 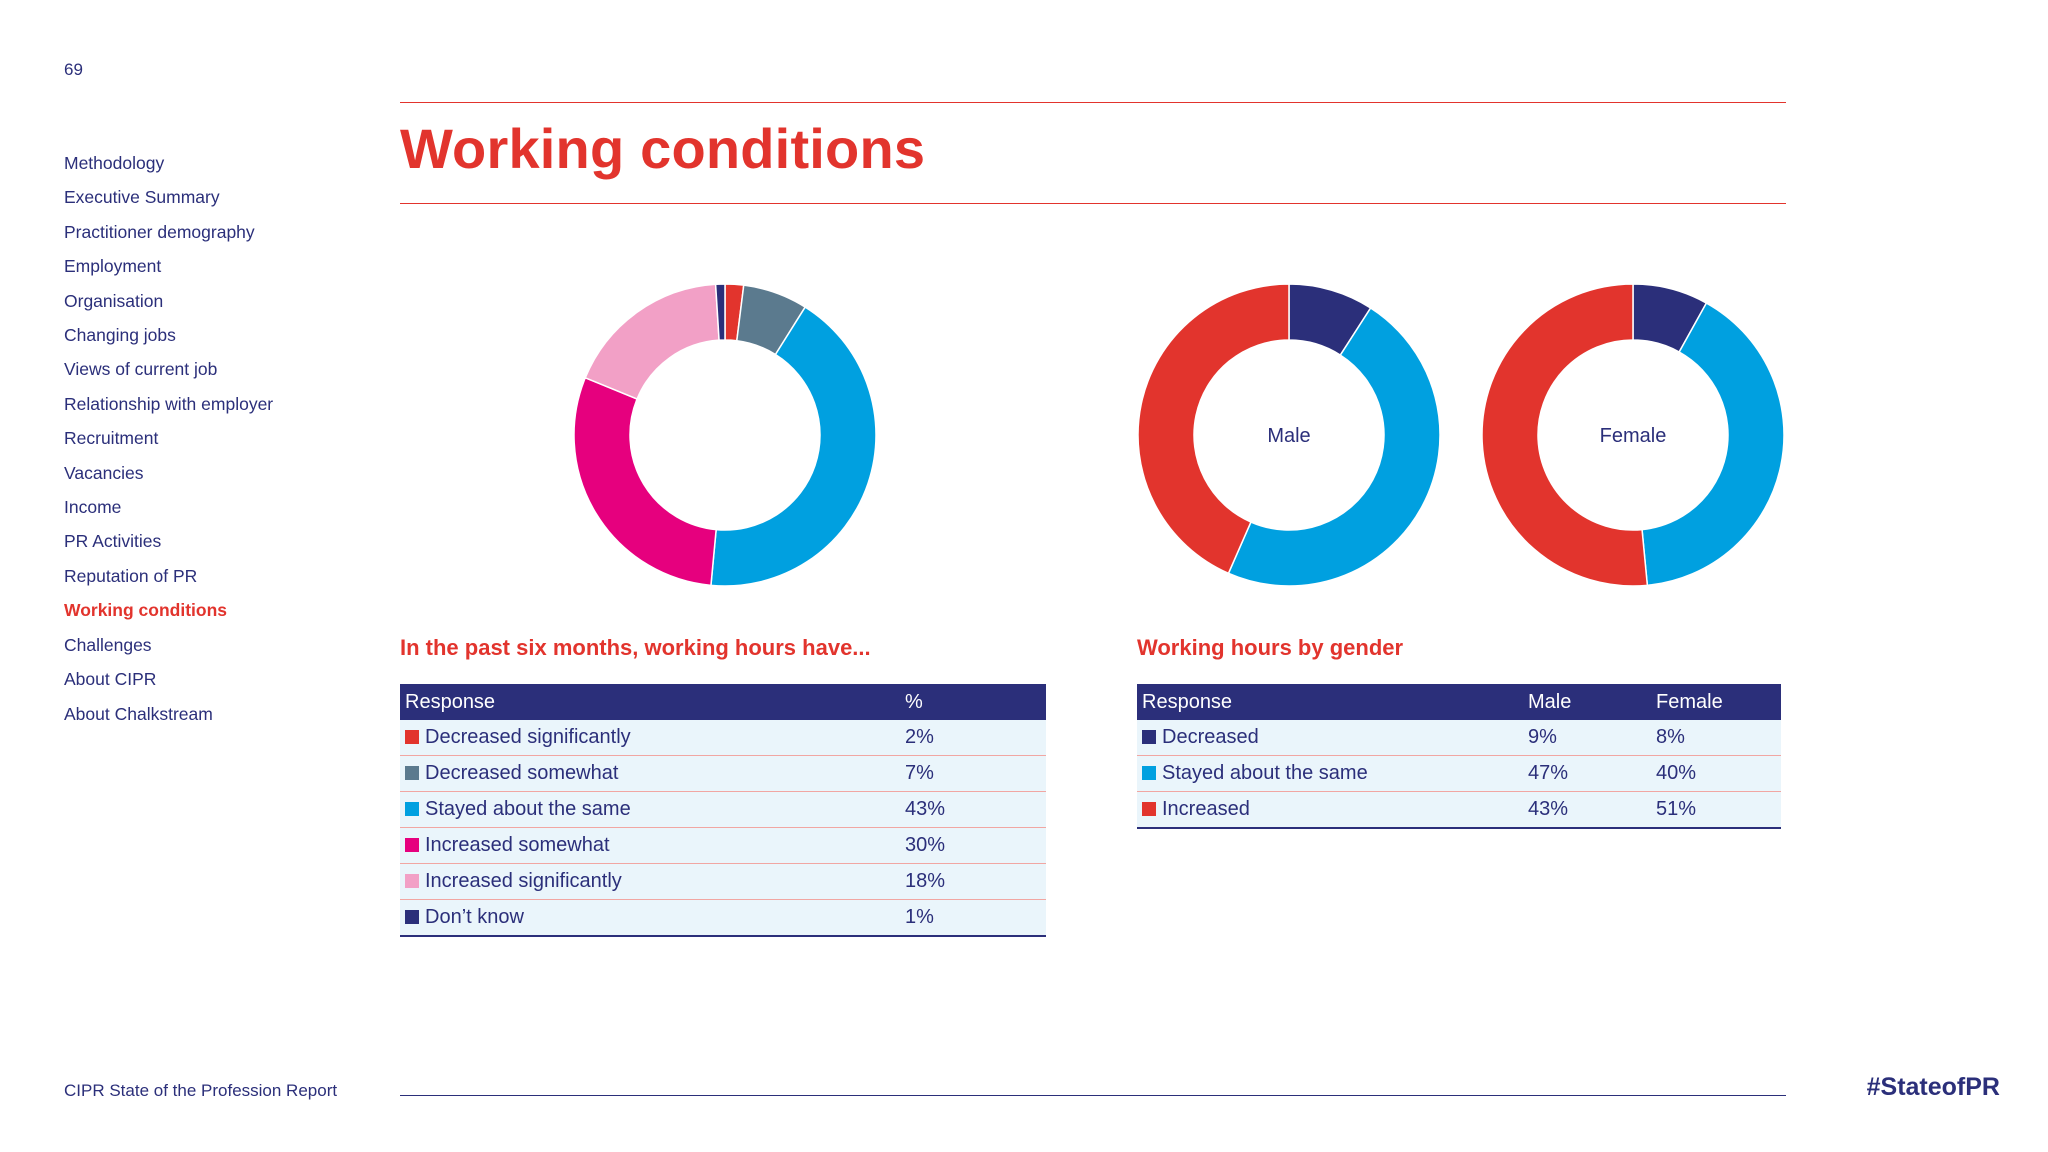 What do you see at coordinates (120, 335) in the screenshot?
I see `sidebar-item-changing-jobs: Changing jobs` at bounding box center [120, 335].